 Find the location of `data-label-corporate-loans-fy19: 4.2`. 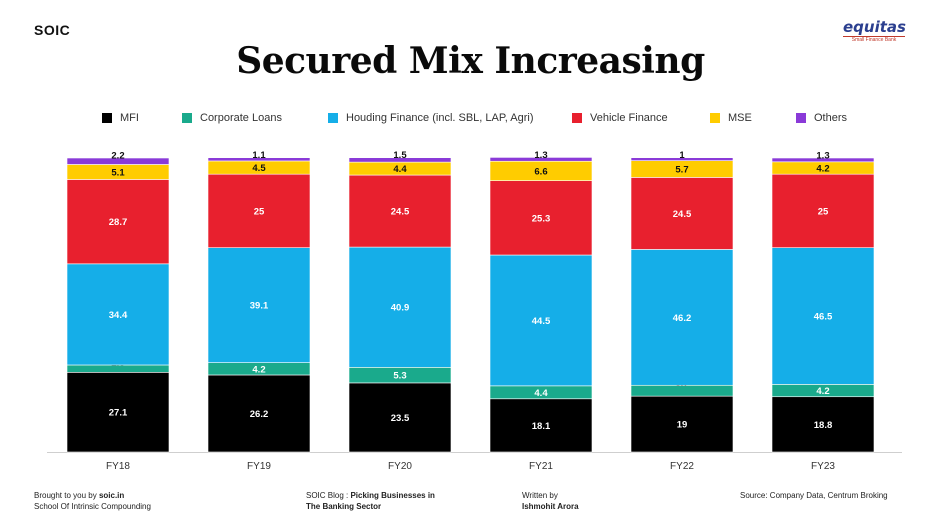

data-label-corporate-loans-fy19: 4.2 is located at coordinates (258, 369).